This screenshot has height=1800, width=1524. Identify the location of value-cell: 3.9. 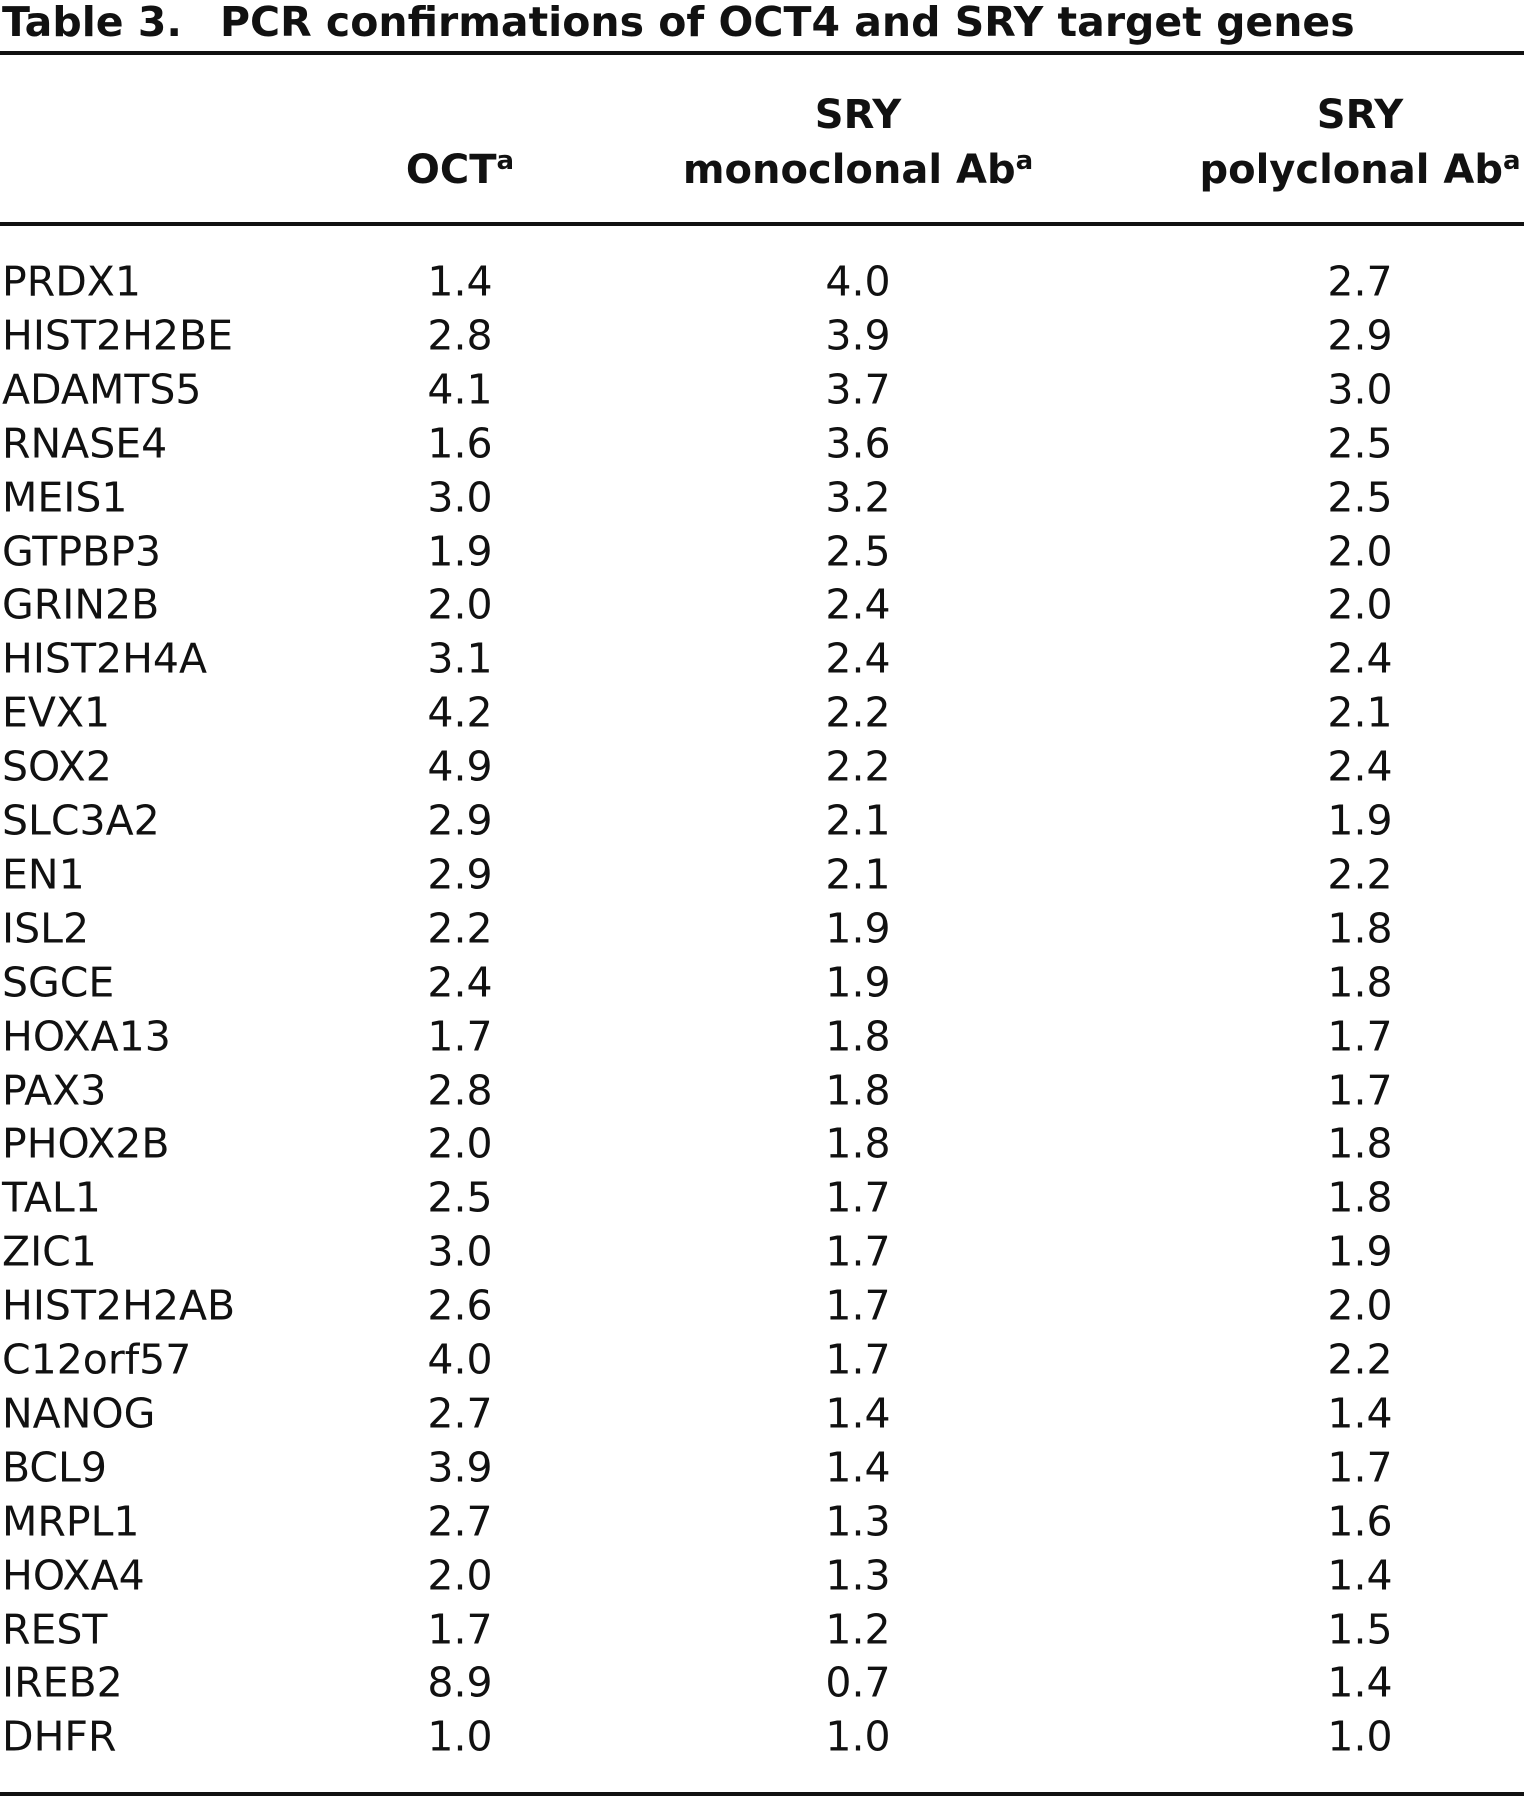
(858, 335).